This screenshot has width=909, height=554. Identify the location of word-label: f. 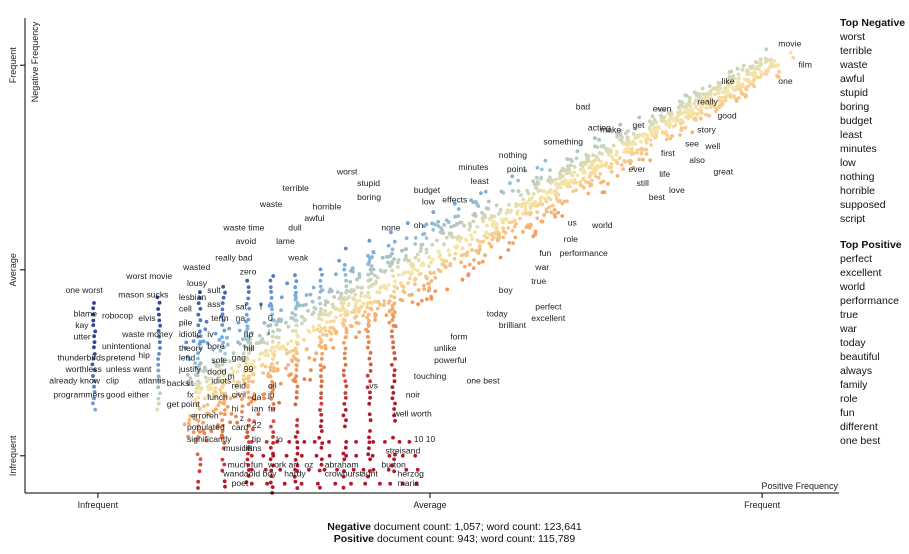
(261, 306).